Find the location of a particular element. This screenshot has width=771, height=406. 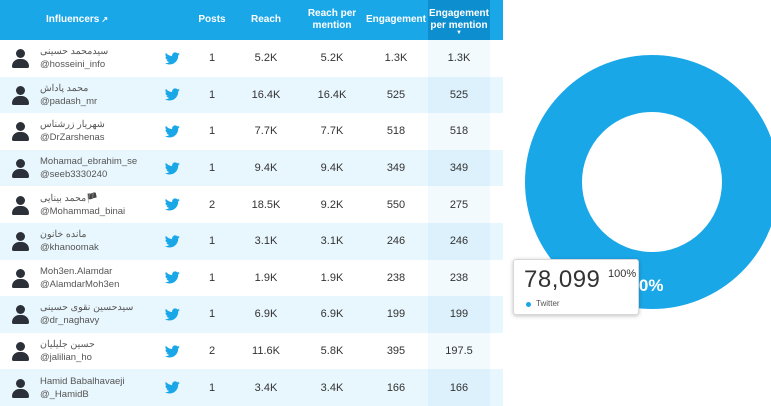

influencer-handle: @padash_mr is located at coordinates (69, 101).